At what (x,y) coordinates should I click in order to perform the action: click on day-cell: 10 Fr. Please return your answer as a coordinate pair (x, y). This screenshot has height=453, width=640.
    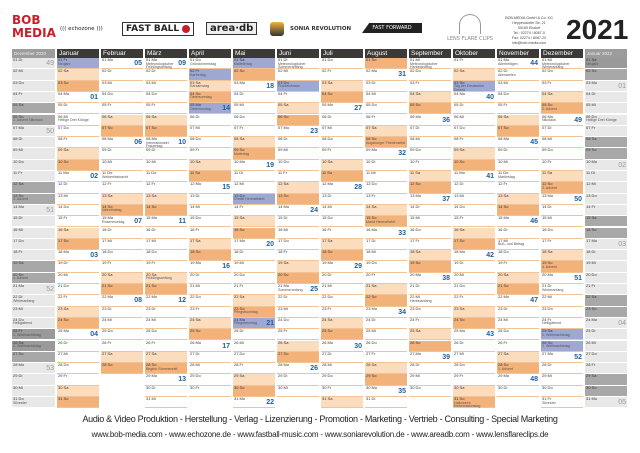
    Looking at the image, I should click on (562, 165).